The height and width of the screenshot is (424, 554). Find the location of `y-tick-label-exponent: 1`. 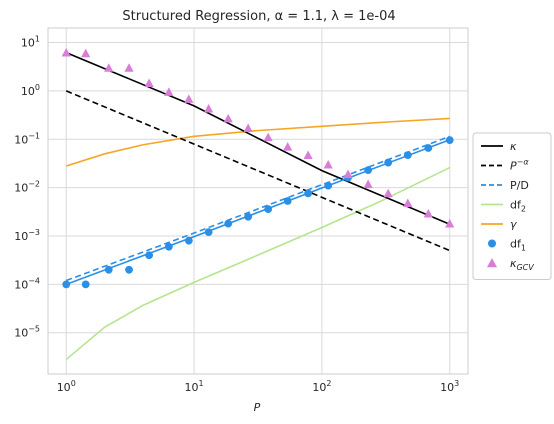

y-tick-label-exponent: 1 is located at coordinates (37, 39).